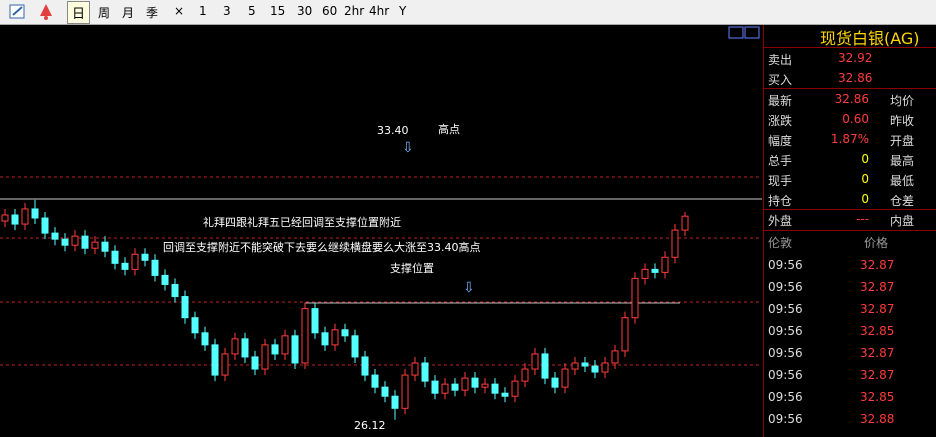  Describe the element at coordinates (403, 11) in the screenshot. I see `period-button: Y` at that location.